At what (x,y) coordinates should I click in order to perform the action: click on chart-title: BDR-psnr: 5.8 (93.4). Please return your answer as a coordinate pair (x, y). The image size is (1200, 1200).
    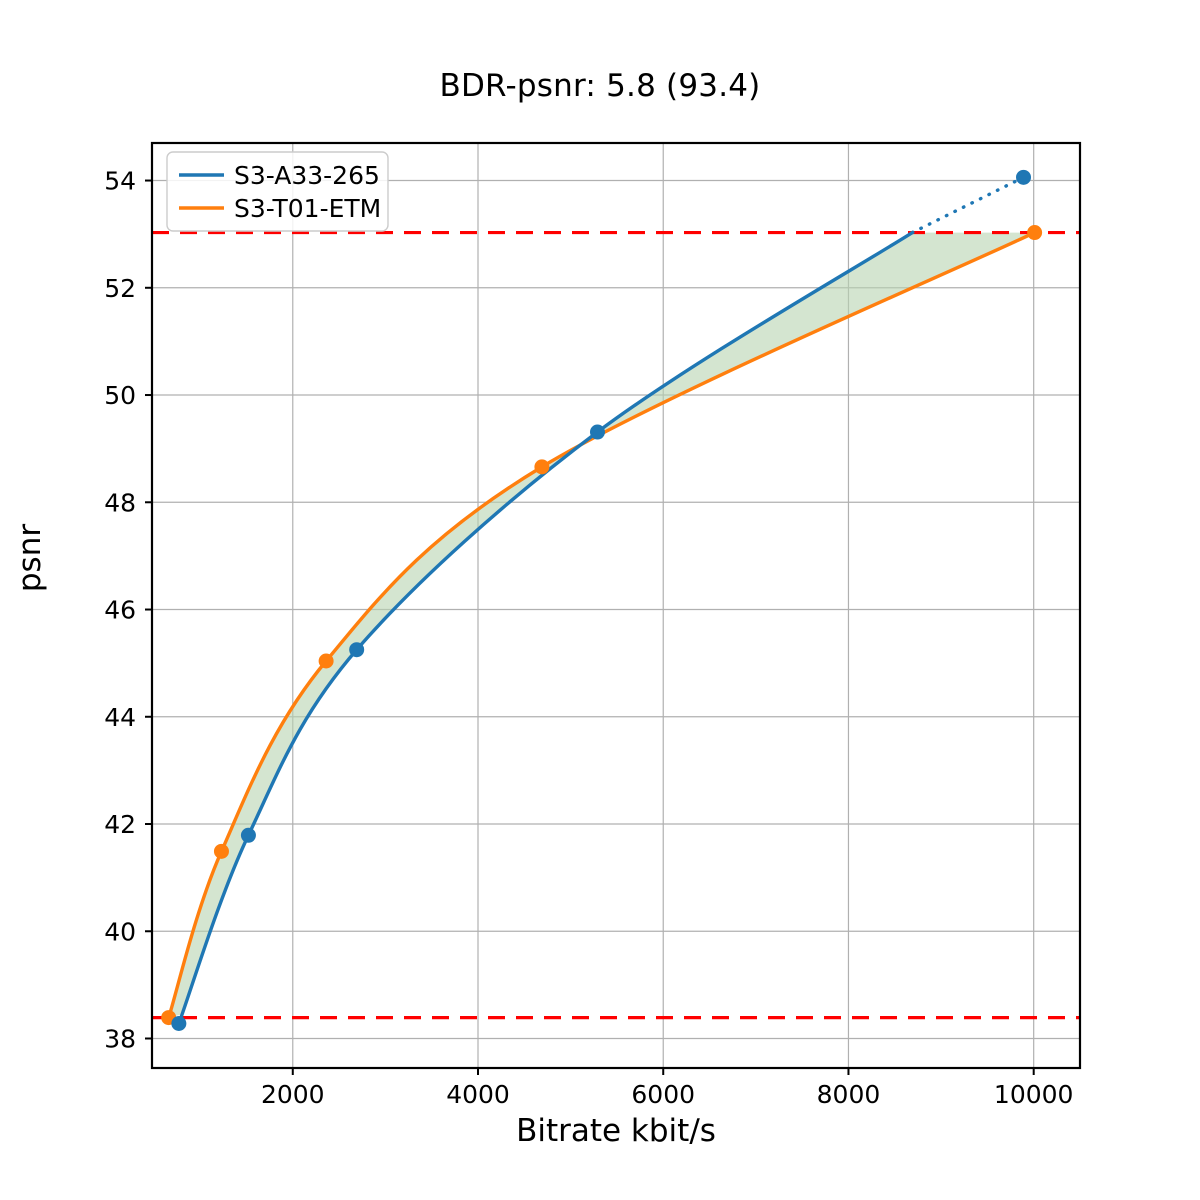
    Looking at the image, I should click on (600, 86).